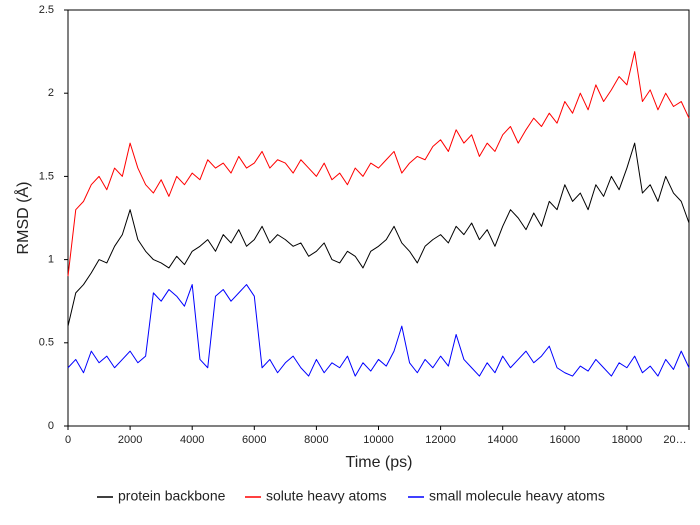 This screenshot has width=700, height=525. Describe the element at coordinates (440, 440) in the screenshot. I see `x-tick-label: 12000` at that location.